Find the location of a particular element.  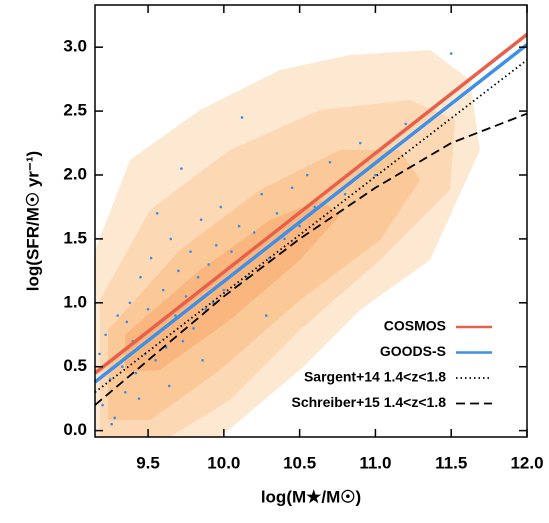

y-tick-label: 1.5 is located at coordinates (75, 237).